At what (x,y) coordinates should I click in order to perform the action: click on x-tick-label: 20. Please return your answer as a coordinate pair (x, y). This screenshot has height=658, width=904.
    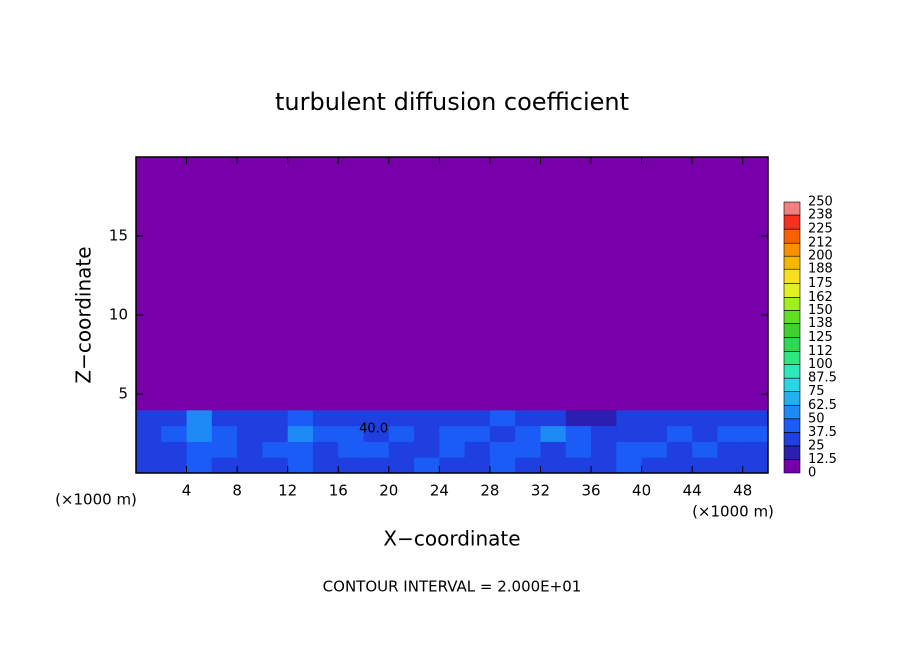
    Looking at the image, I should click on (388, 491).